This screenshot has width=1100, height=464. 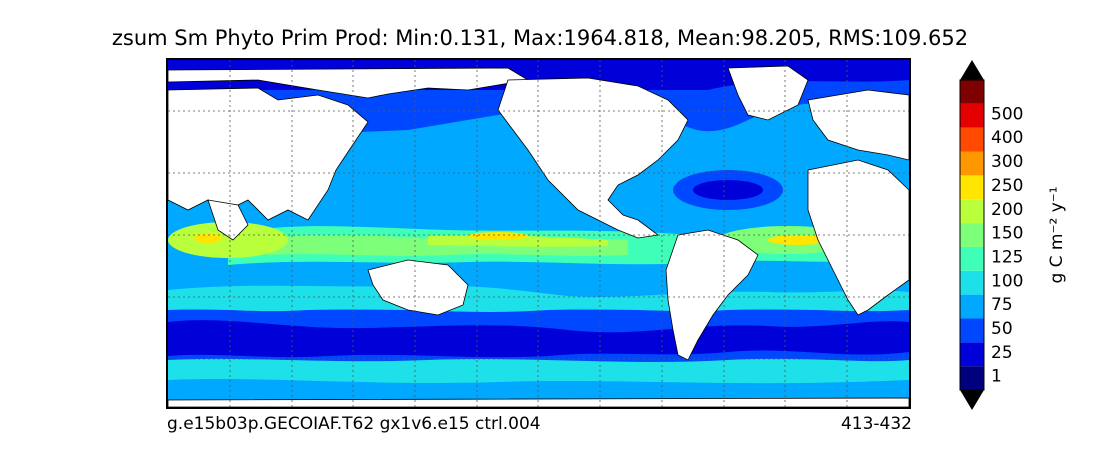 I want to click on antarctica-landmass, so click(x=538, y=402).